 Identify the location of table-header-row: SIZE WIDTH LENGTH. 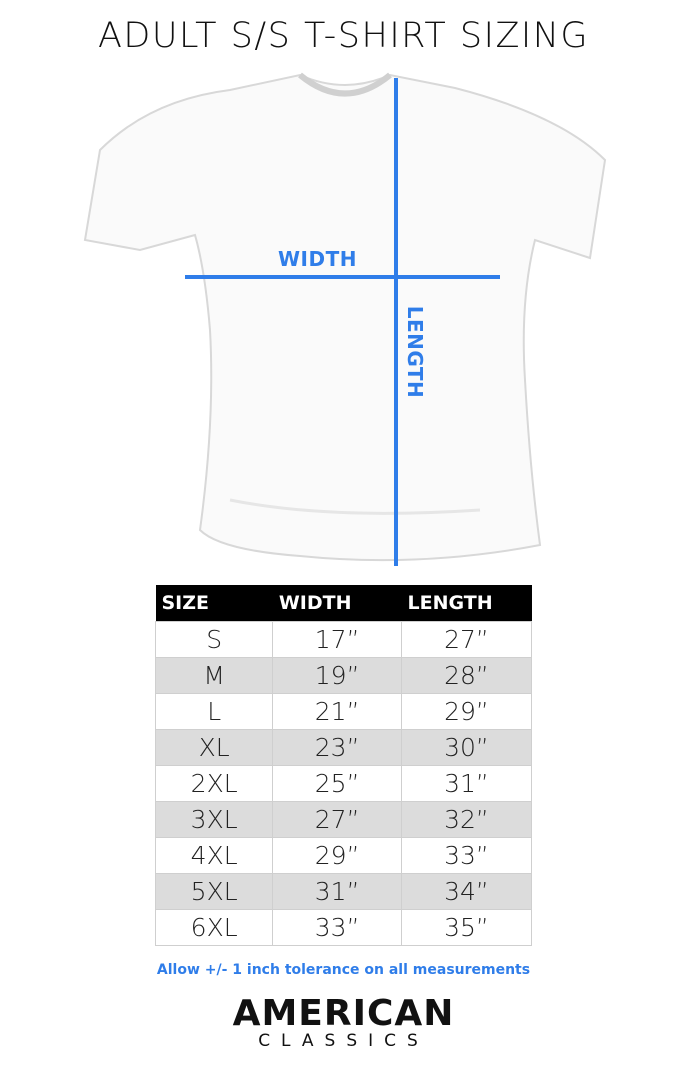
(343, 603).